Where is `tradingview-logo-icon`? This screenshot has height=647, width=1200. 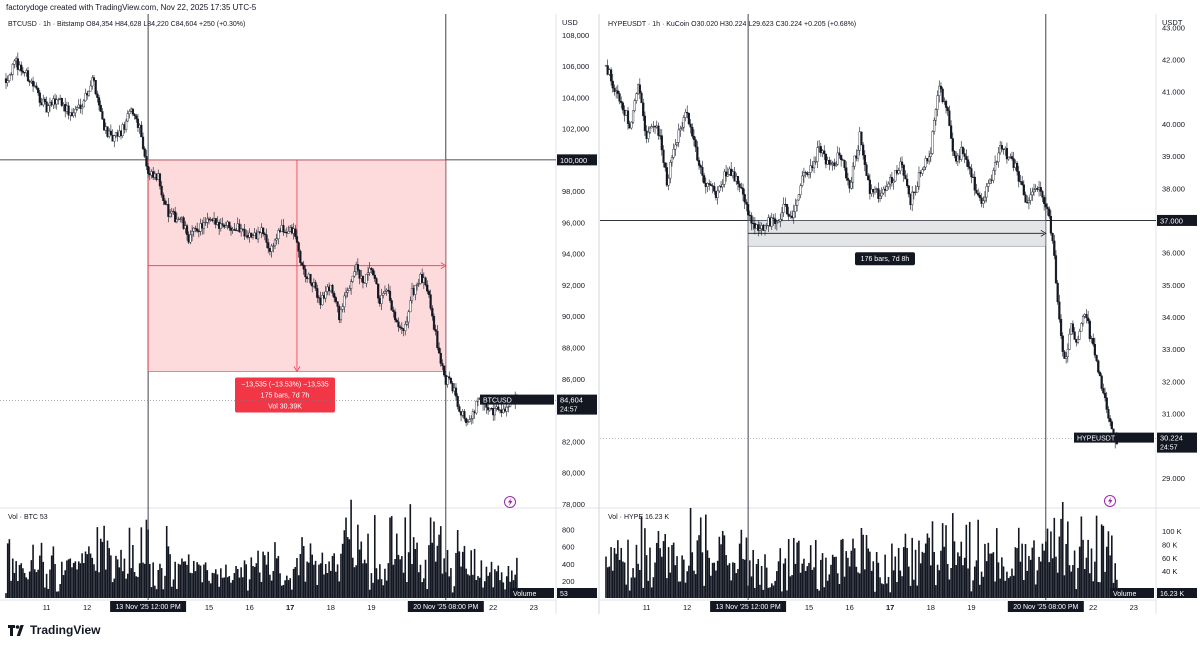 tradingview-logo-icon is located at coordinates (16, 630).